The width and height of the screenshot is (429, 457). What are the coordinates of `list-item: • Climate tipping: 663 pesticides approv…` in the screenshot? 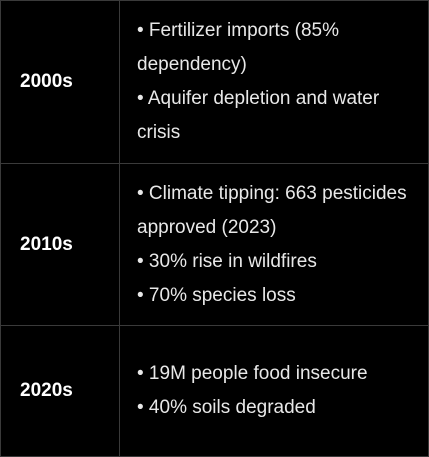 It's located at (272, 210).